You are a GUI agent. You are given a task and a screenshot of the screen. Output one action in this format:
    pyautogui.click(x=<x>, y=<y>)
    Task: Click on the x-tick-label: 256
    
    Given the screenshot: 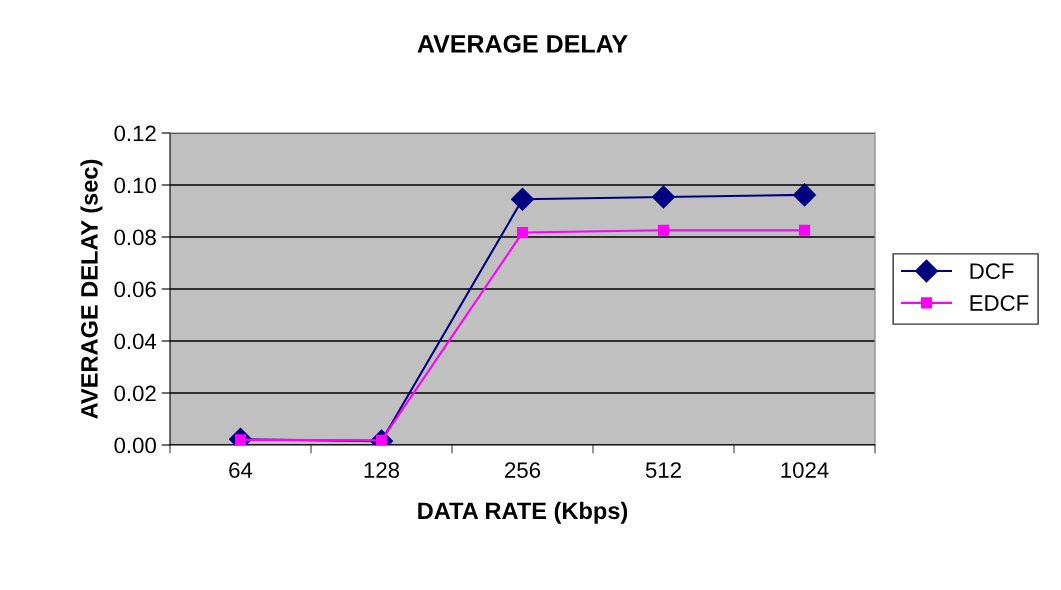 What is the action you would take?
    pyautogui.click(x=523, y=470)
    